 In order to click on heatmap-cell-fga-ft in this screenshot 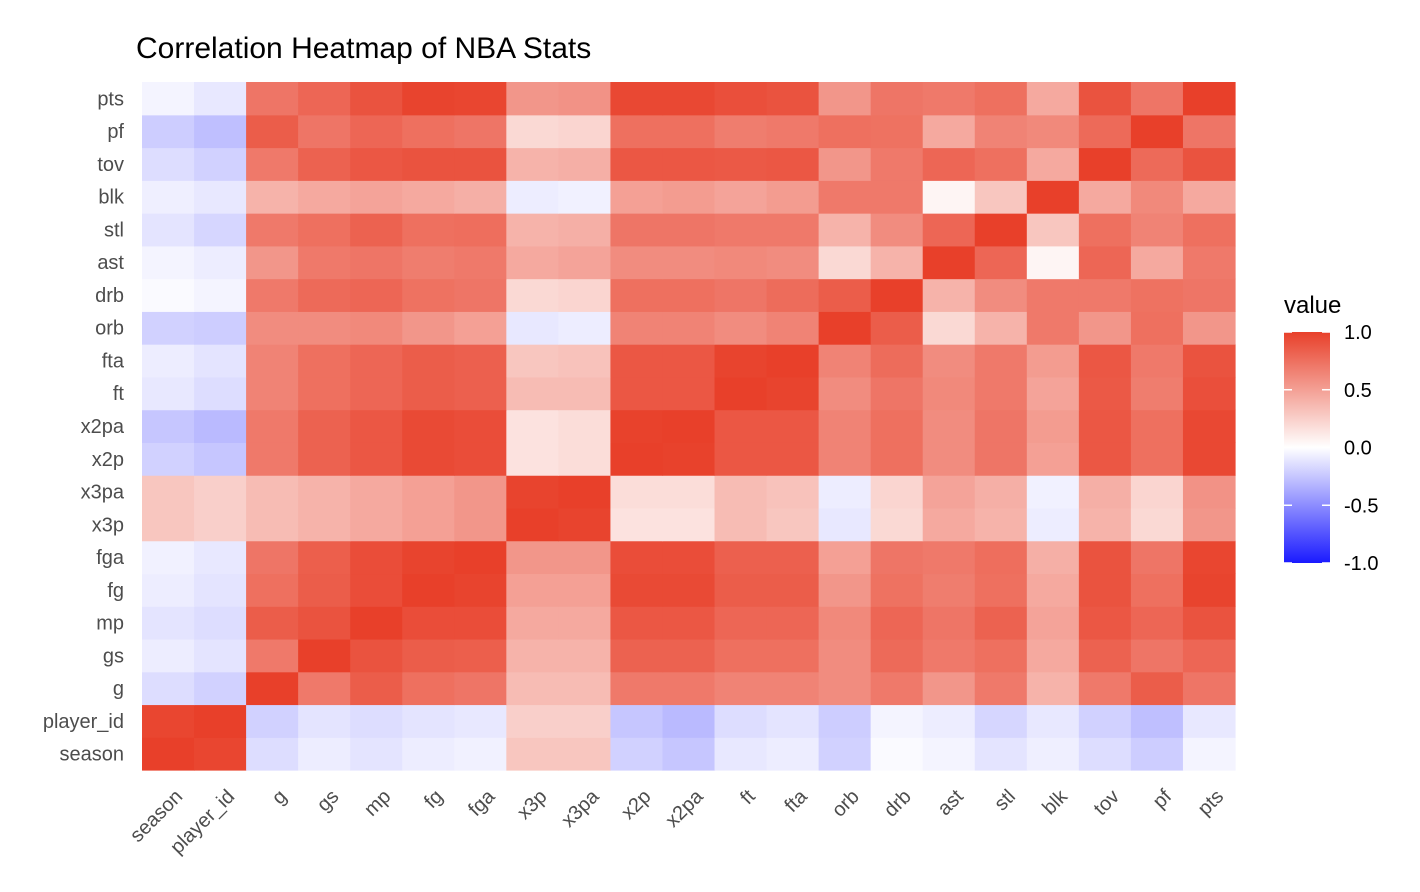, I will do `click(741, 557)`.